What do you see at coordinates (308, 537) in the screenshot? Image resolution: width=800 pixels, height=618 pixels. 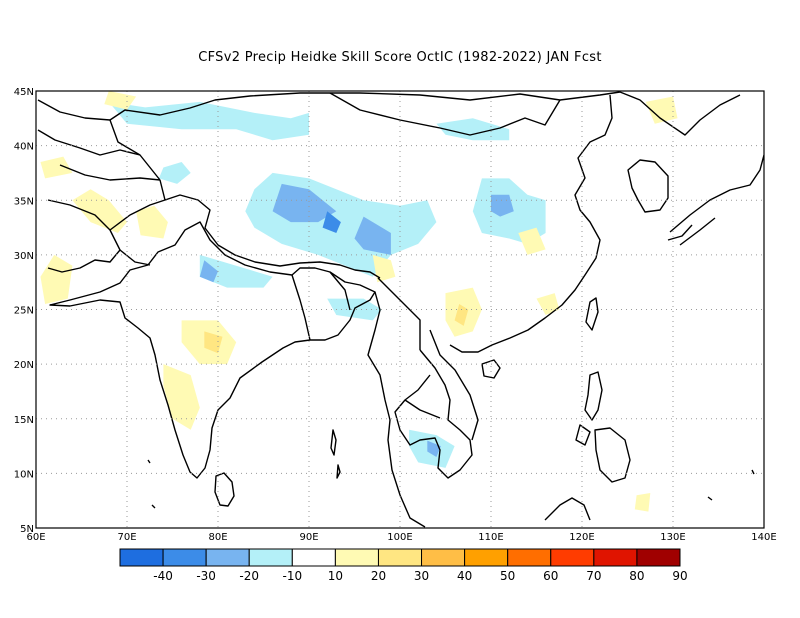 I see `lon-tick-label: 90E` at bounding box center [308, 537].